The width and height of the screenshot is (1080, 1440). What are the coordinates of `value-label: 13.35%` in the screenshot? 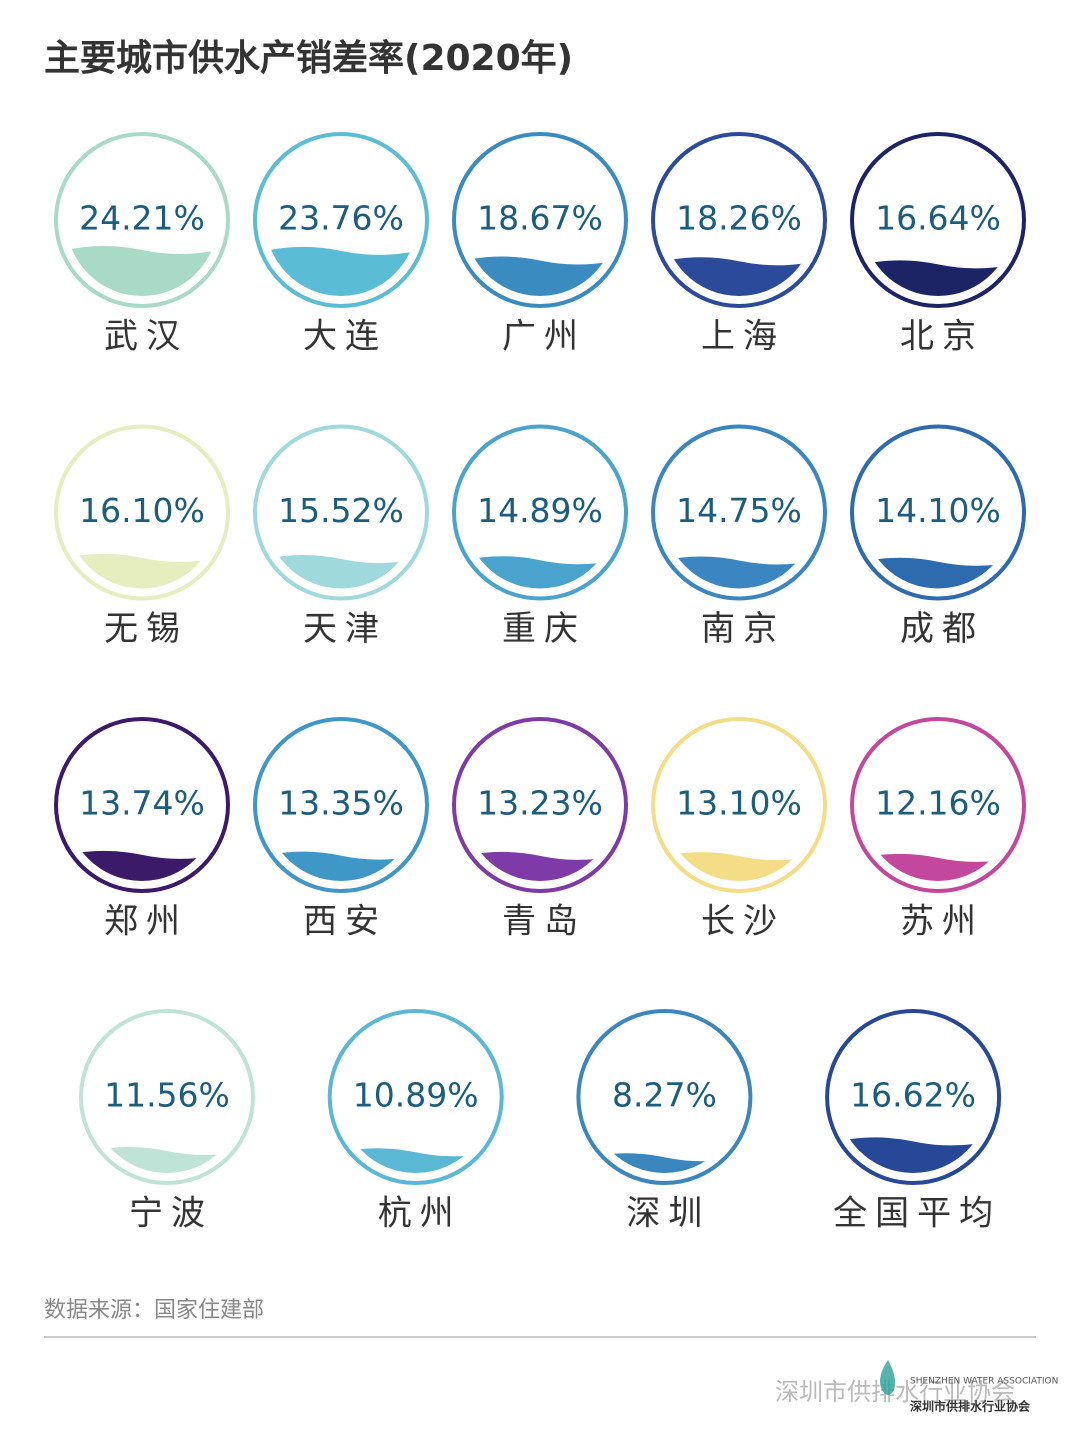 It's located at (341, 803).